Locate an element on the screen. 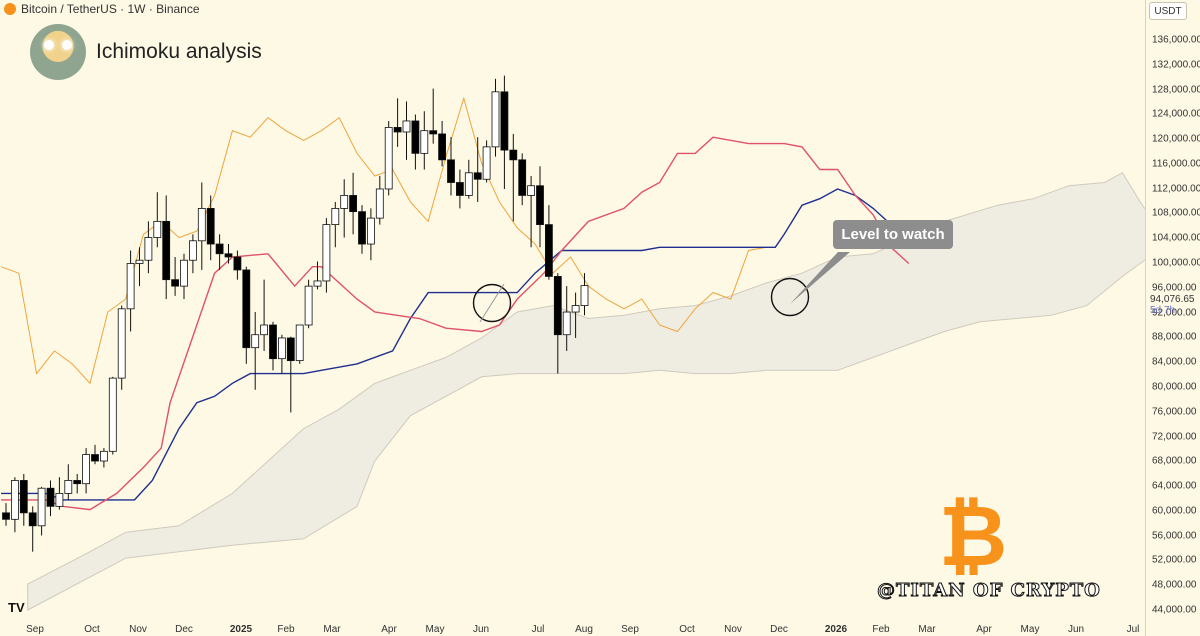 The height and width of the screenshot is (636, 1200). price-tick-label: 44,000.00 is located at coordinates (1174, 610).